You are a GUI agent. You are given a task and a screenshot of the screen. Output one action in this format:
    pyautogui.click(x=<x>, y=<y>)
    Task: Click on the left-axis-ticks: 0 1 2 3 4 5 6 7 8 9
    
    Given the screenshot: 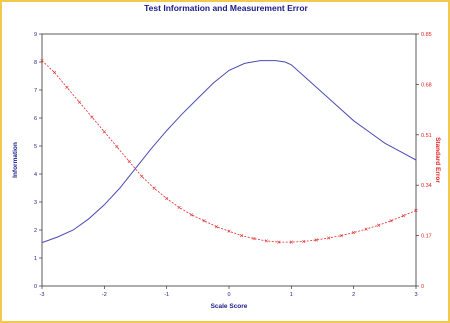 What is the action you would take?
    pyautogui.click(x=38, y=161)
    